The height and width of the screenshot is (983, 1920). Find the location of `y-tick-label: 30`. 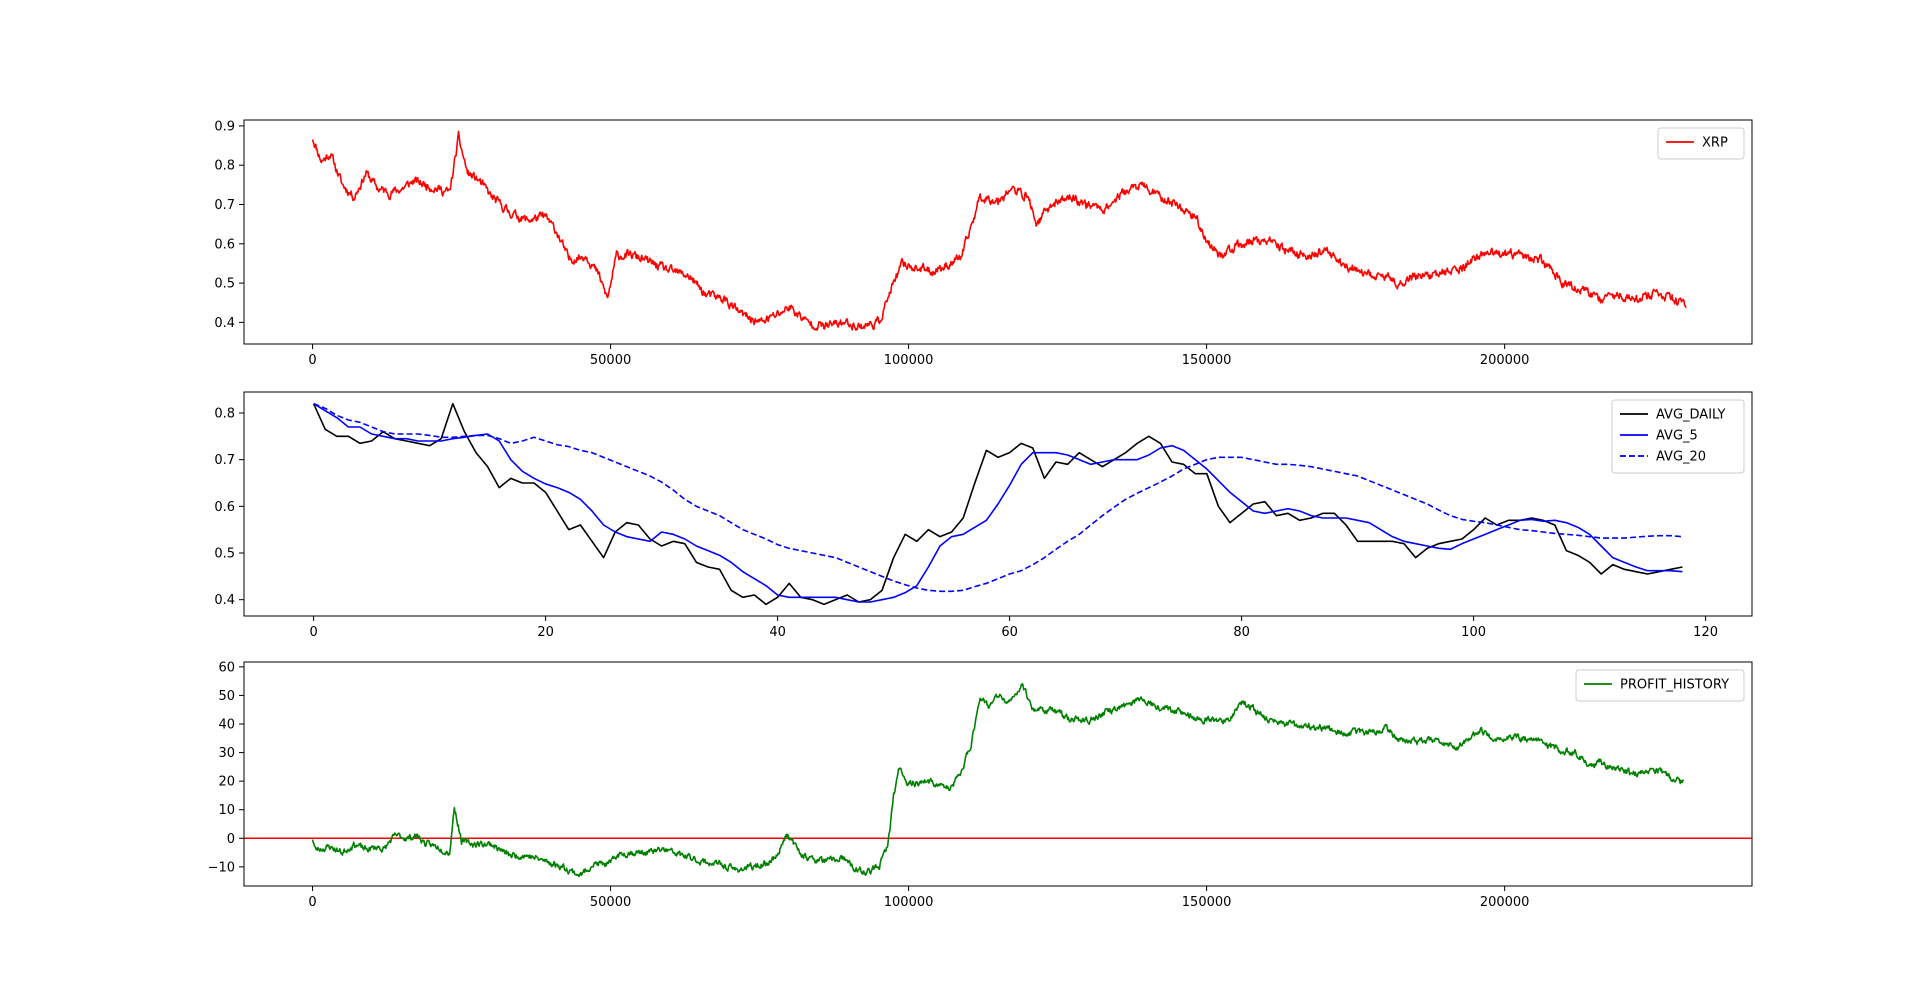

y-tick-label: 30 is located at coordinates (226, 753).